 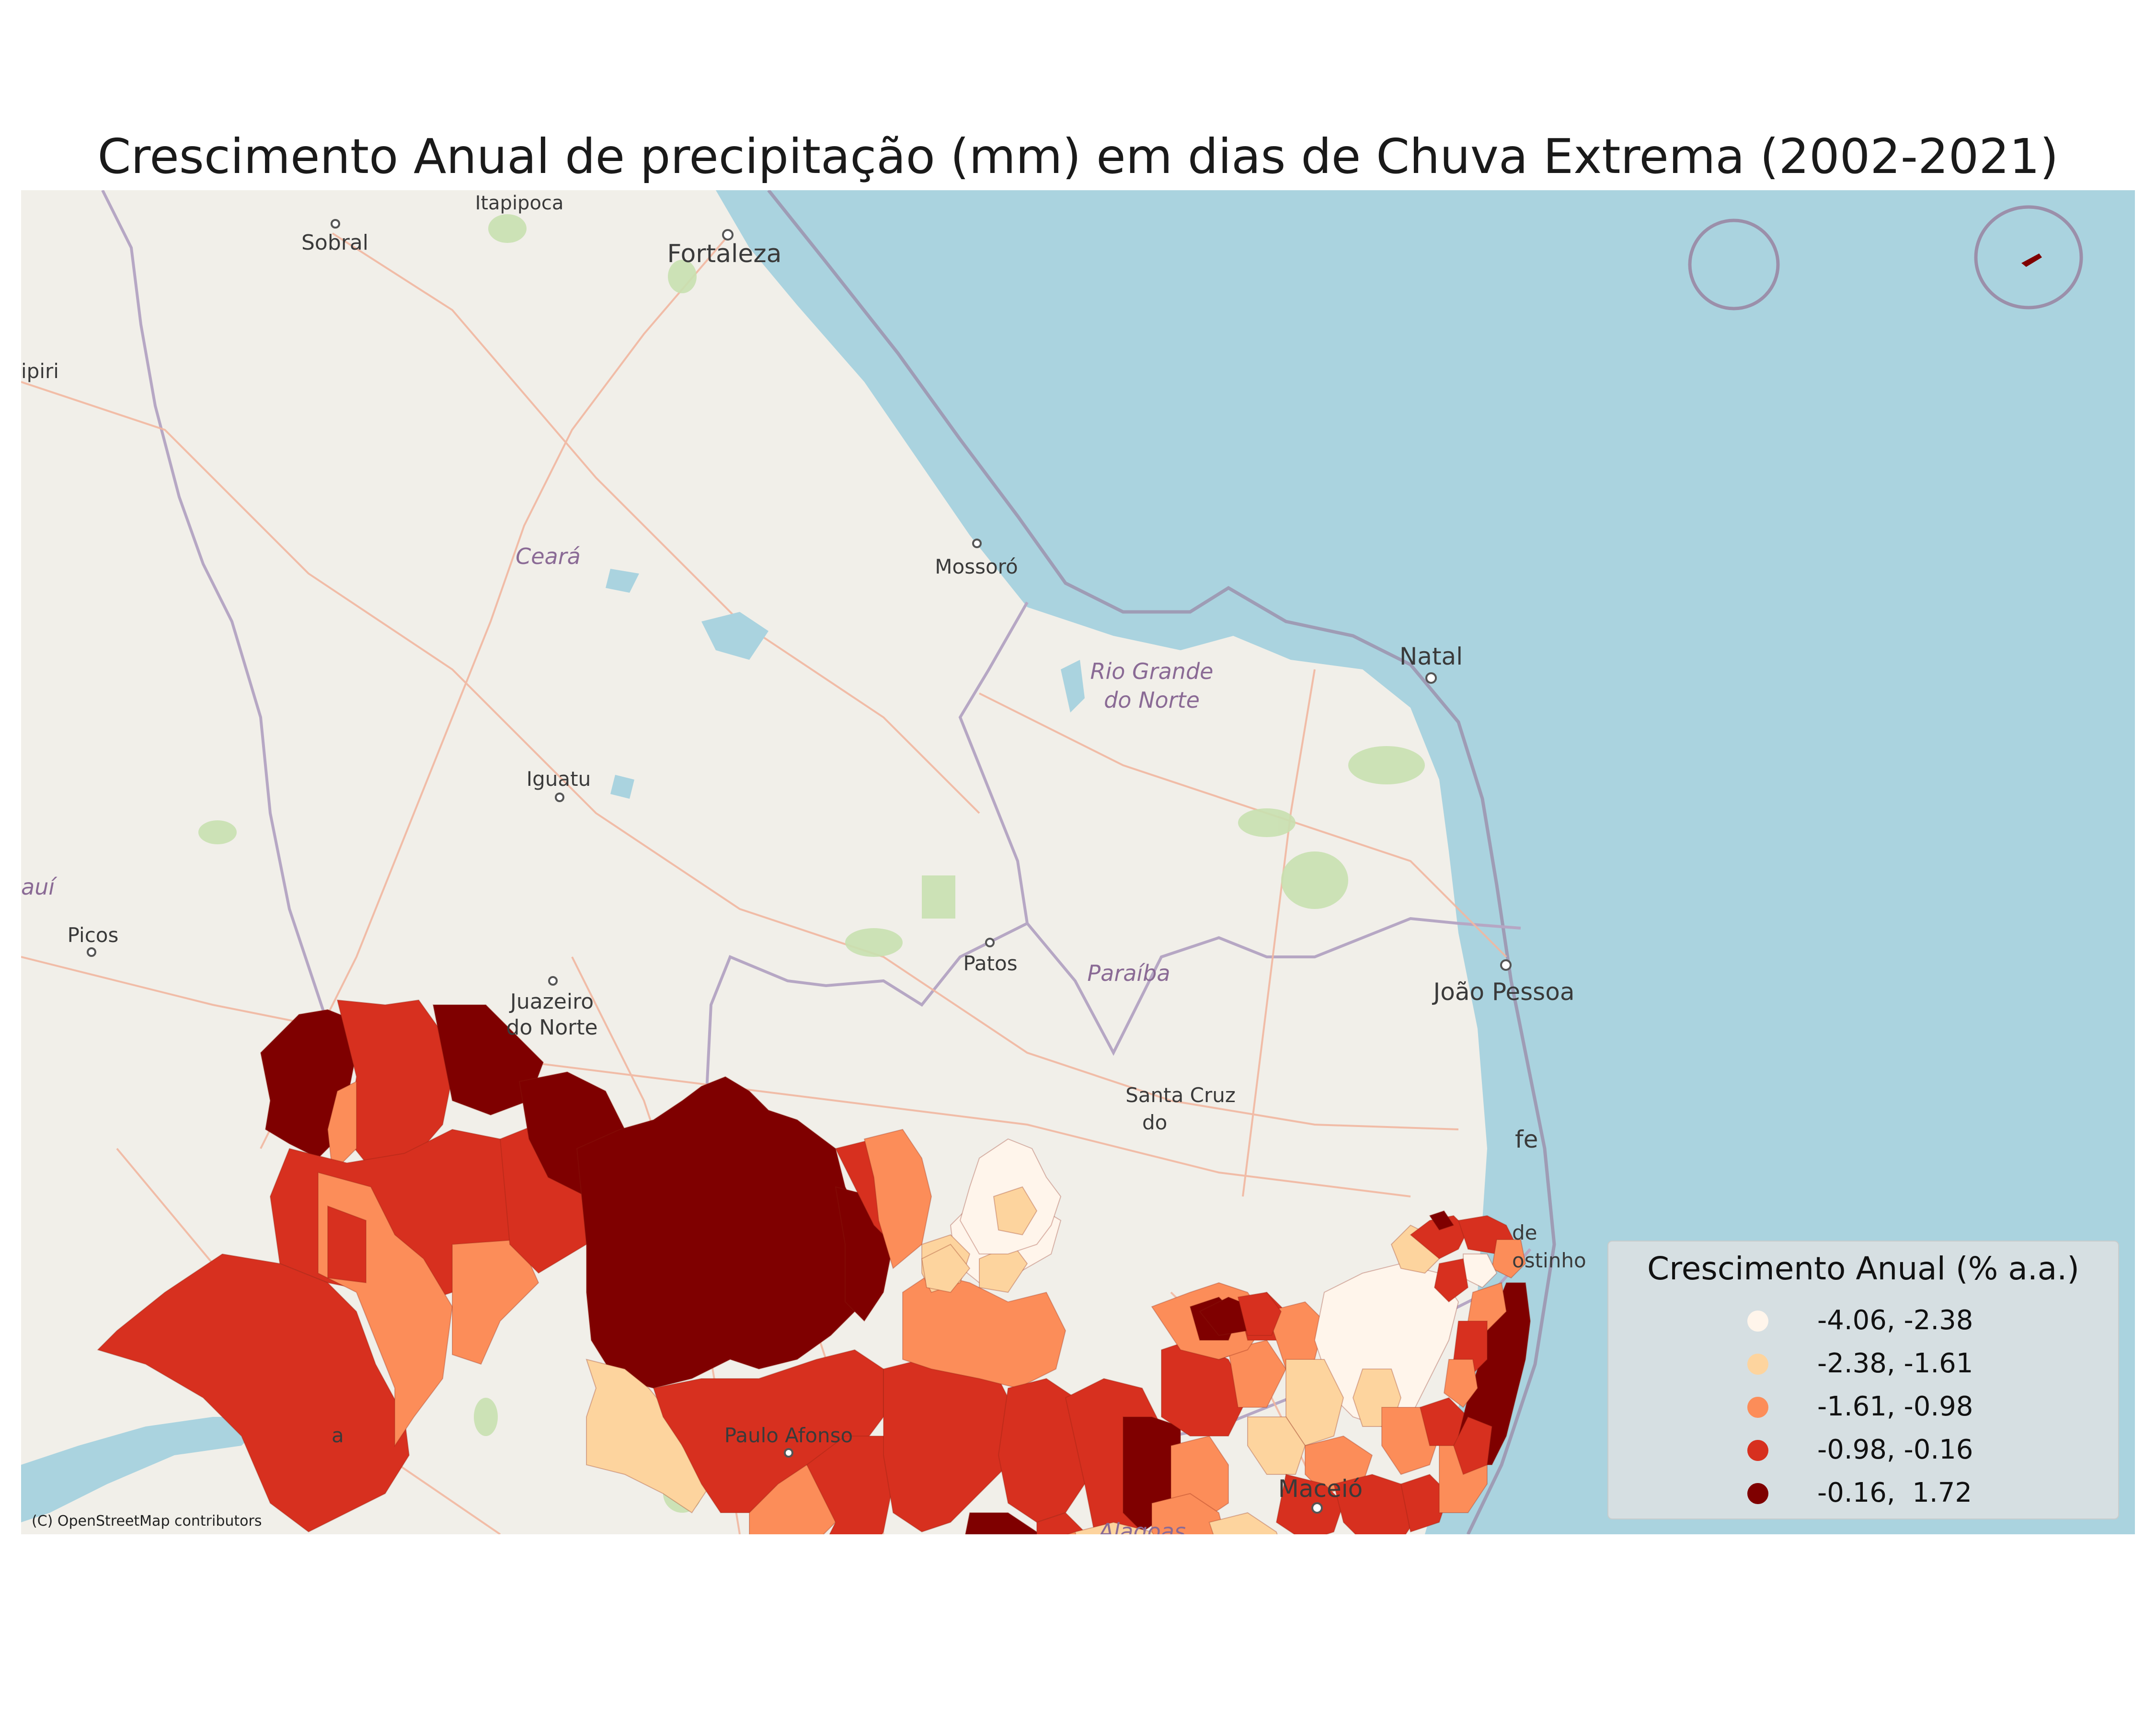 I want to click on label-ceara: Ceará, so click(x=548, y=556).